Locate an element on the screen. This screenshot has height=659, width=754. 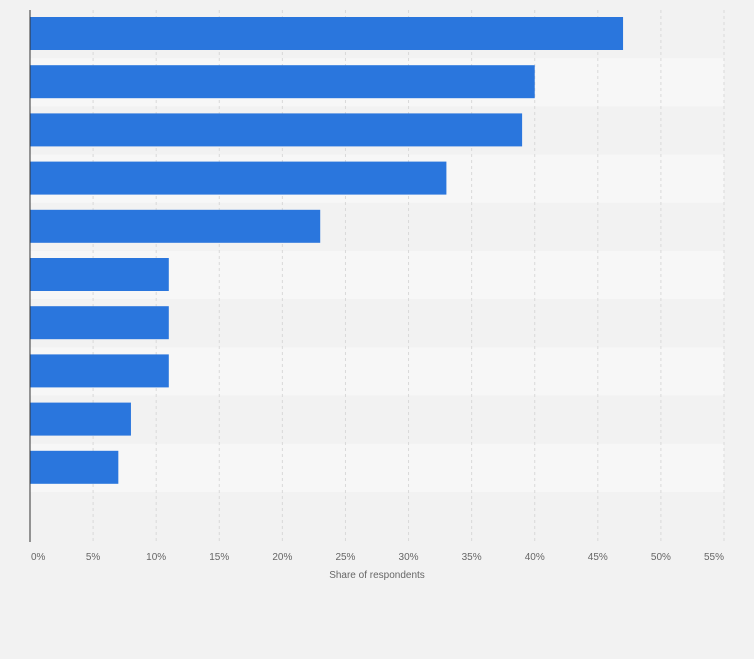
x-tick-label: 30% is located at coordinates (409, 557).